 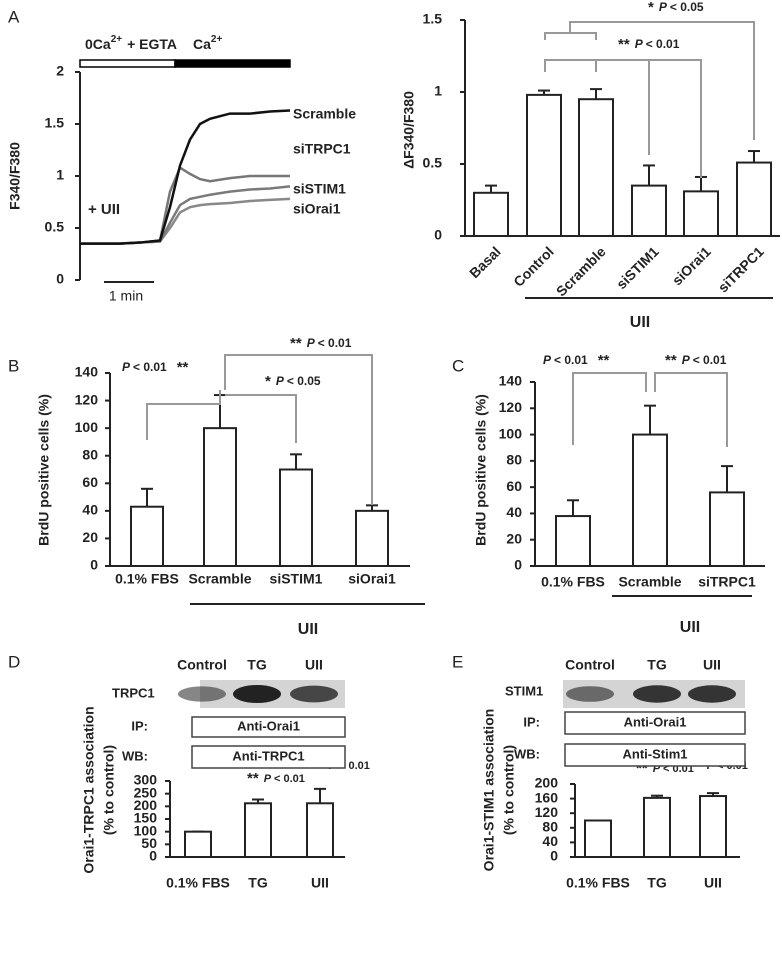 I want to click on significance-label: P < 0.01 **, so click(x=155, y=367).